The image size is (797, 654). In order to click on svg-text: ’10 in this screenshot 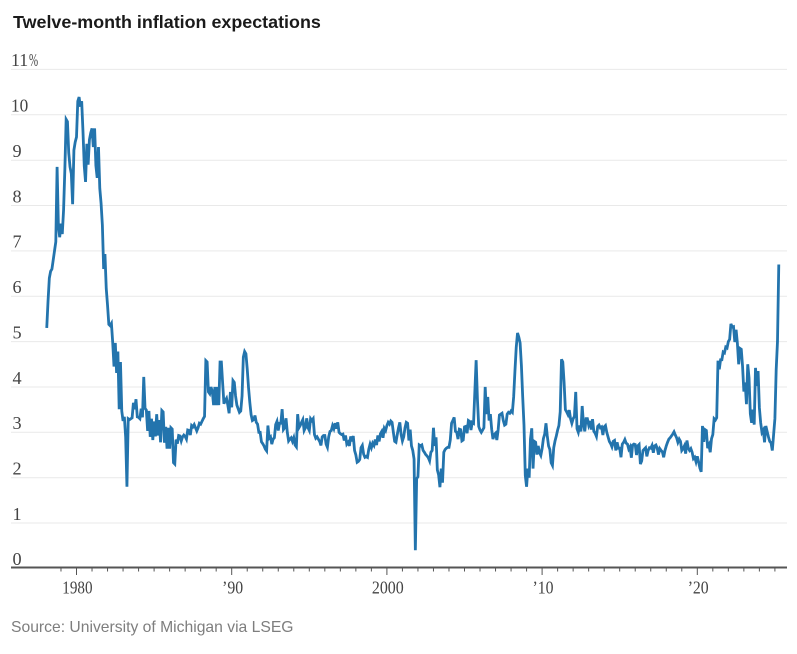, I will do `click(543, 588)`.